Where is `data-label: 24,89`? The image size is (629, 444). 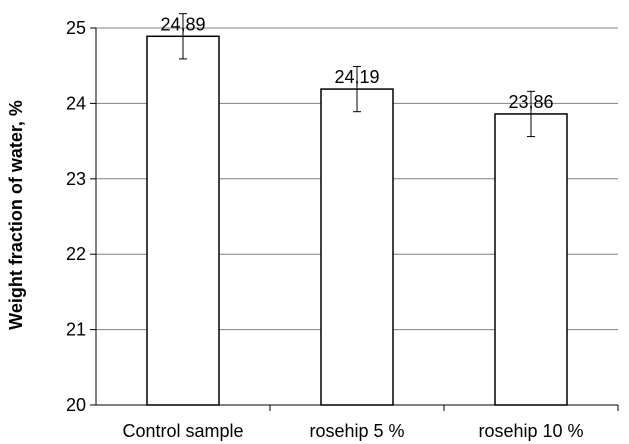
data-label: 24,89 is located at coordinates (182, 24).